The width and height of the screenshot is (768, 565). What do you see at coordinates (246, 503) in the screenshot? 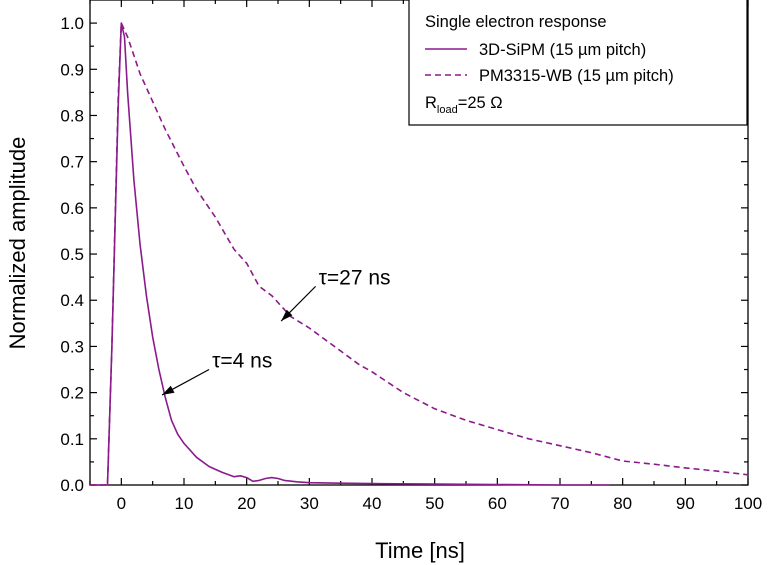
I see `x-tick-label: 20` at bounding box center [246, 503].